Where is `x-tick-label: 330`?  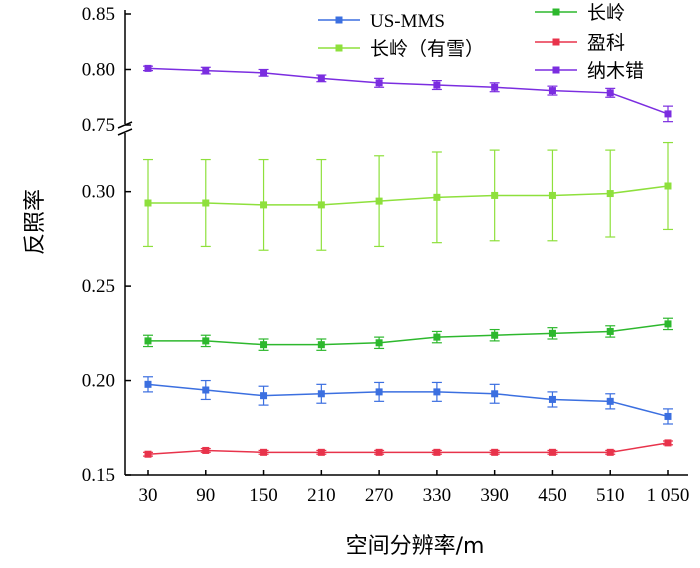
x-tick-label: 330 is located at coordinates (437, 495).